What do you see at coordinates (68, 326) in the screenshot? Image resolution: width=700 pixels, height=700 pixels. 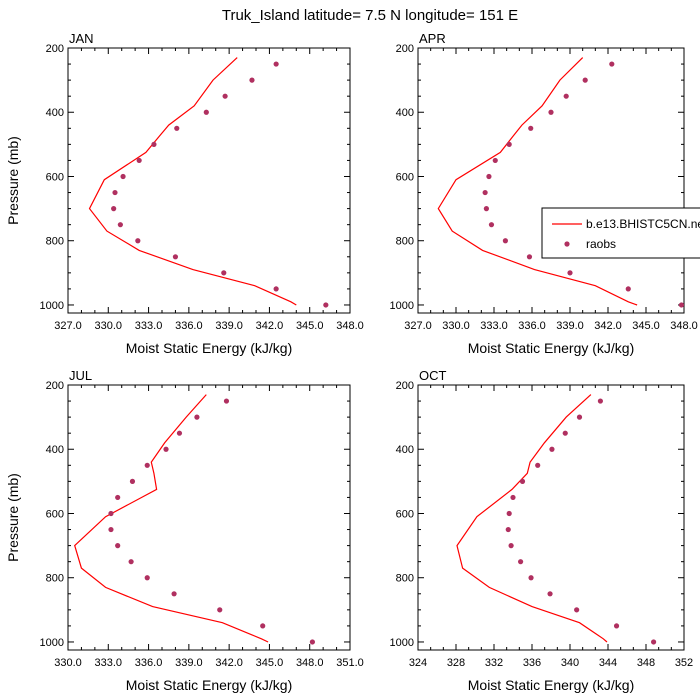 I see `x-tick-label: 327.0` at bounding box center [68, 326].